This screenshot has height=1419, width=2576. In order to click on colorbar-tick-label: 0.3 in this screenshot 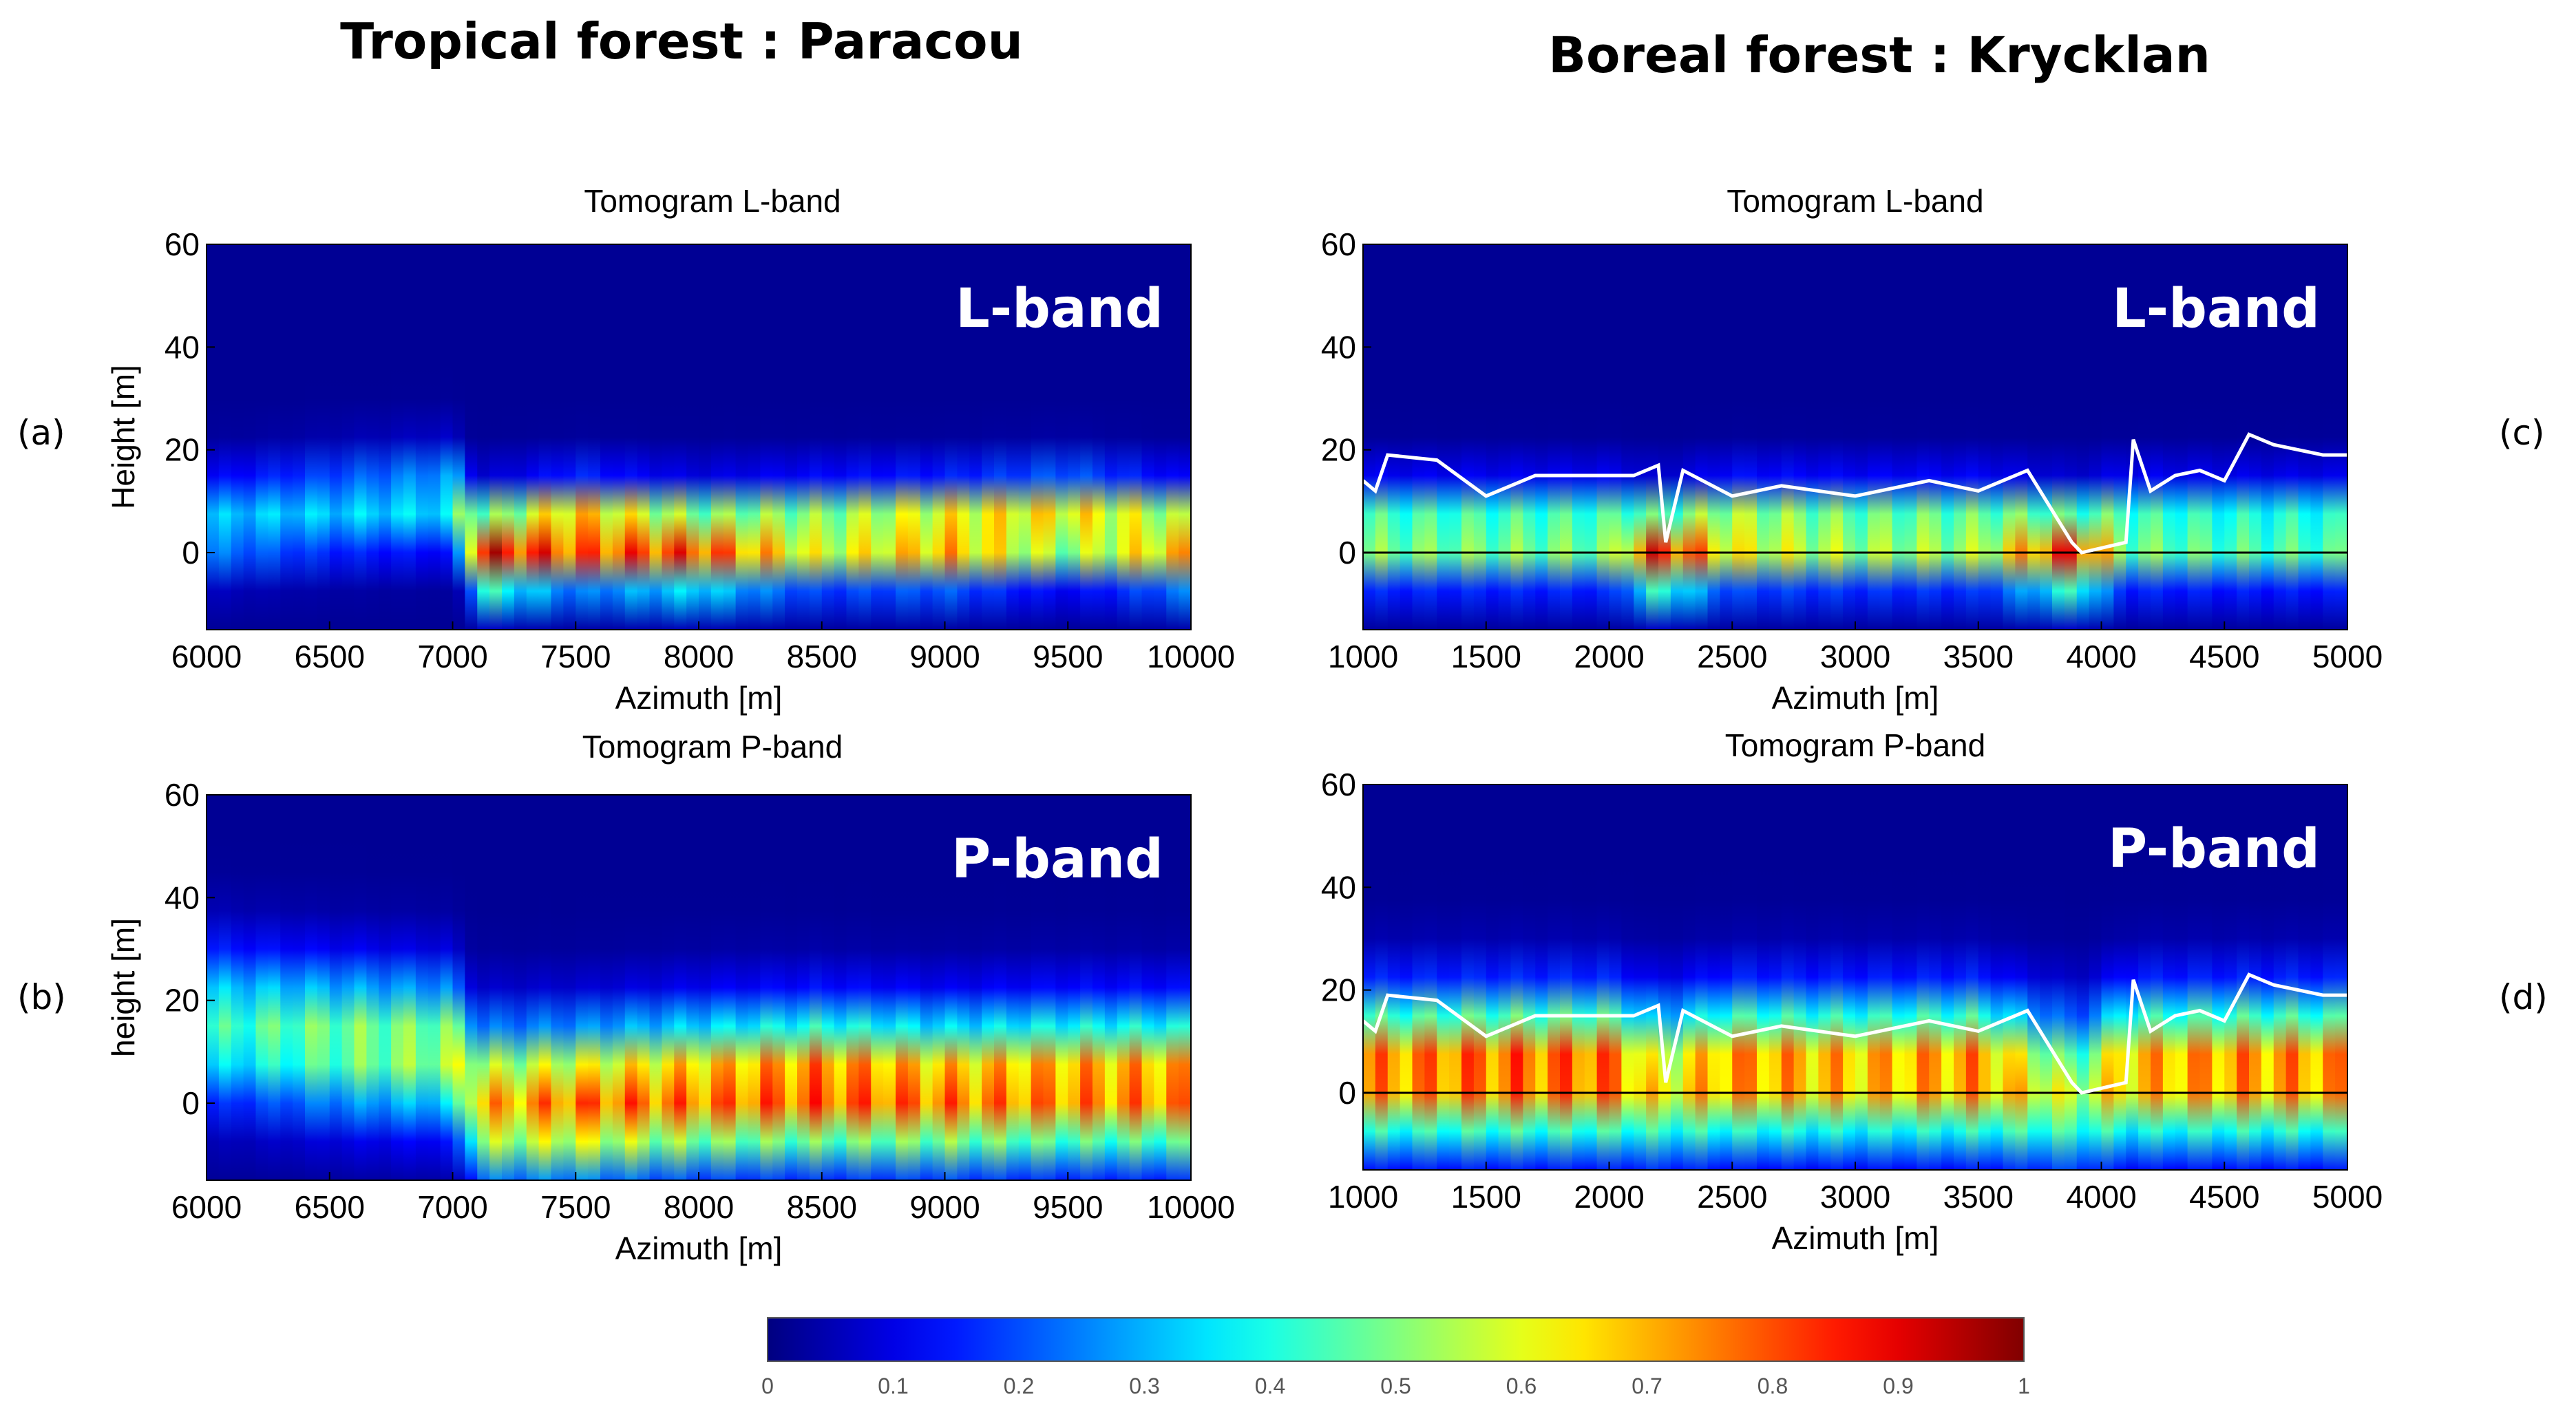, I will do `click(1144, 1386)`.